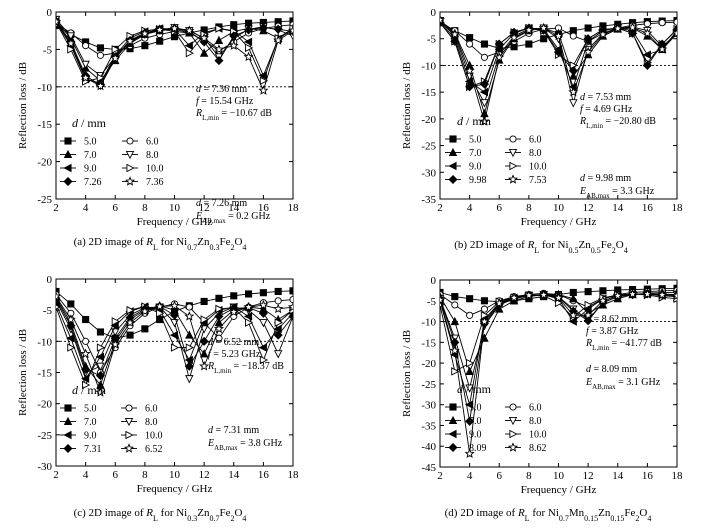  Describe the element at coordinates (500, 208) in the screenshot. I see `x-tick-label: 6` at that location.